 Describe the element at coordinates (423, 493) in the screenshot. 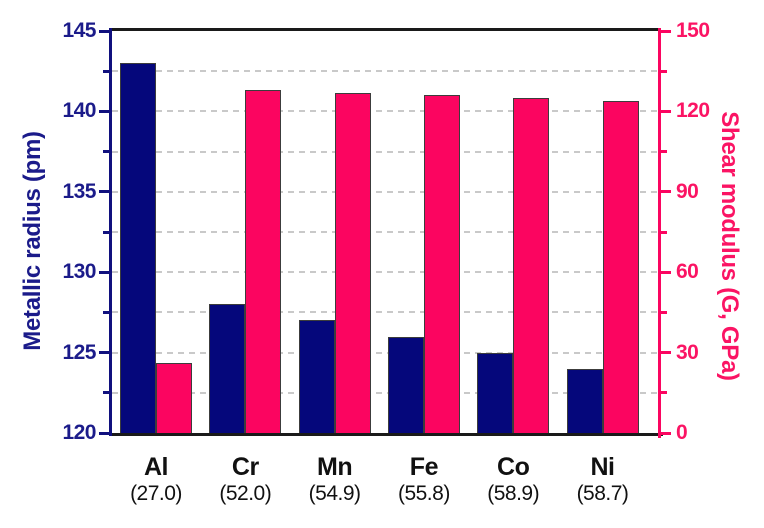

I see `atomic-mass: (55.8)` at that location.